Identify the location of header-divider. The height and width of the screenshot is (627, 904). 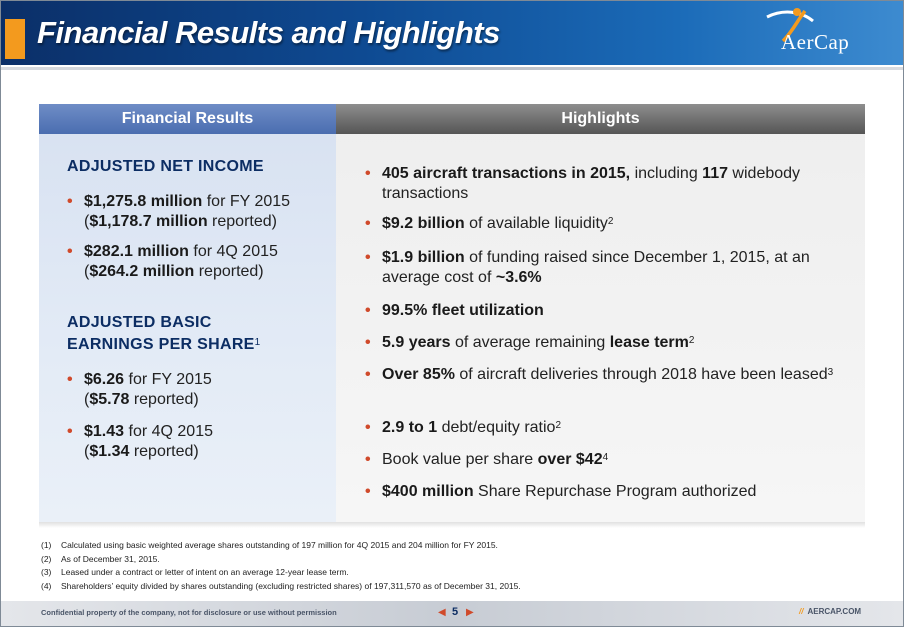
(452, 68).